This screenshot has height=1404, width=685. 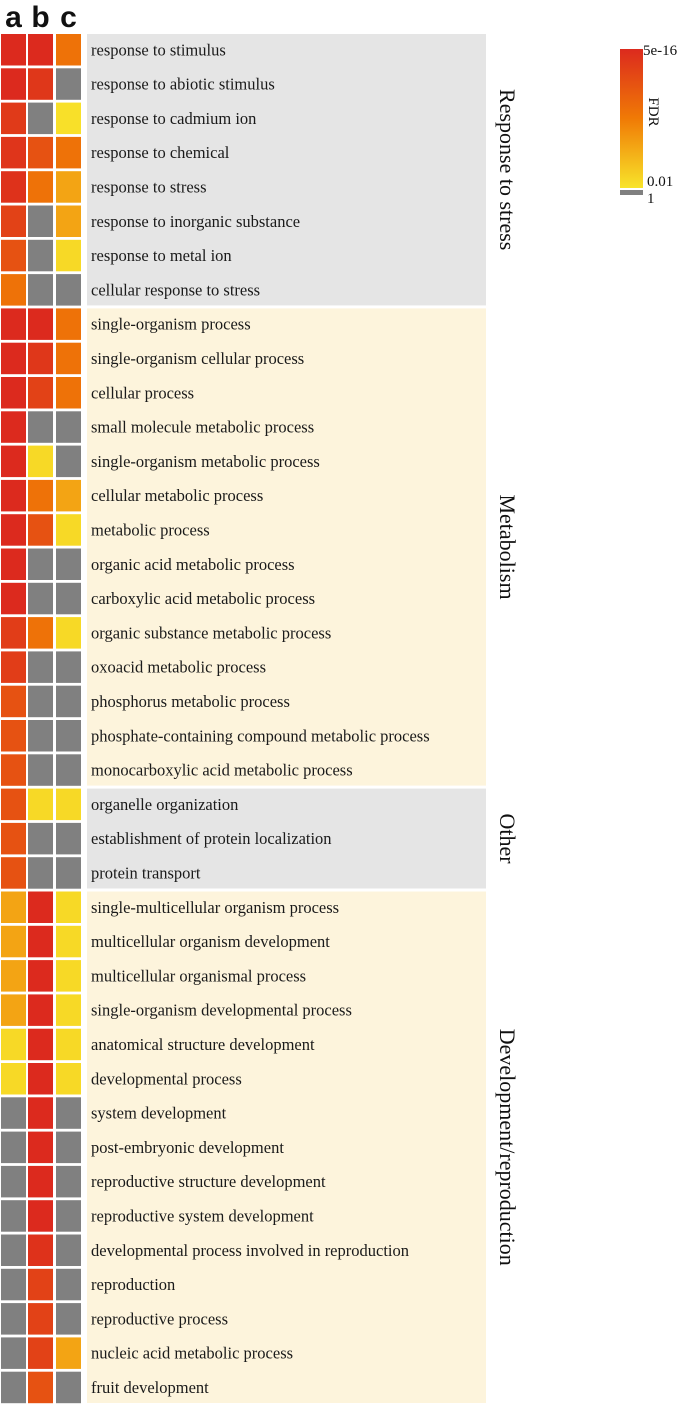 I want to click on row-label: post-embryonic development, so click(x=187, y=1147).